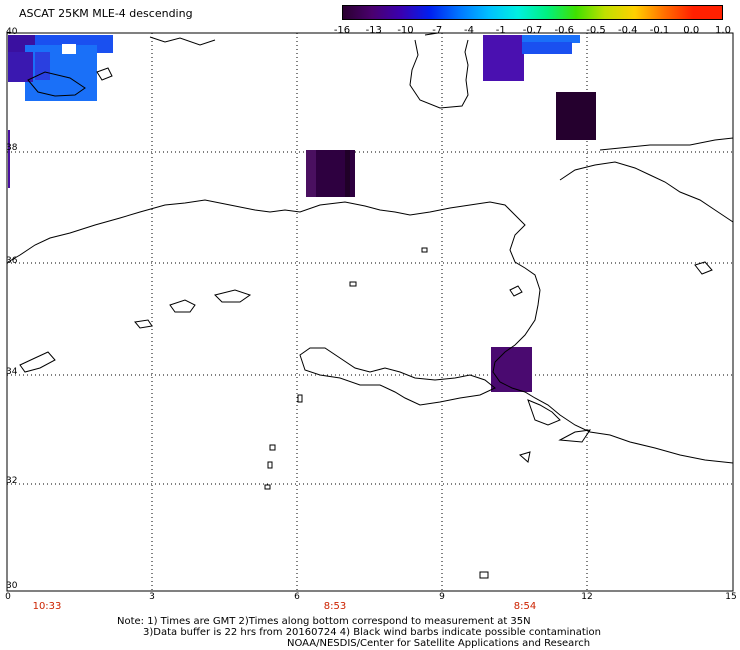 The height and width of the screenshot is (650, 740). Describe the element at coordinates (12, 148) in the screenshot. I see `lat-label-38: 38` at that location.